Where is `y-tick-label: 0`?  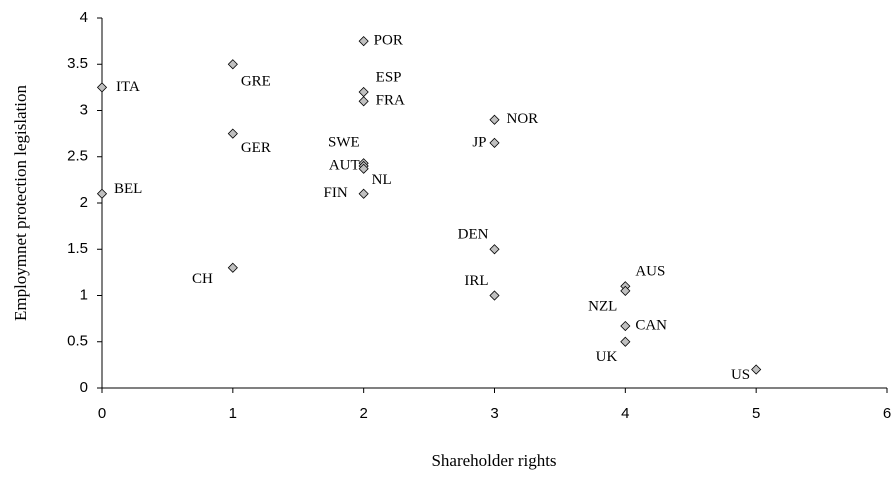
y-tick-label: 0 is located at coordinates (84, 387).